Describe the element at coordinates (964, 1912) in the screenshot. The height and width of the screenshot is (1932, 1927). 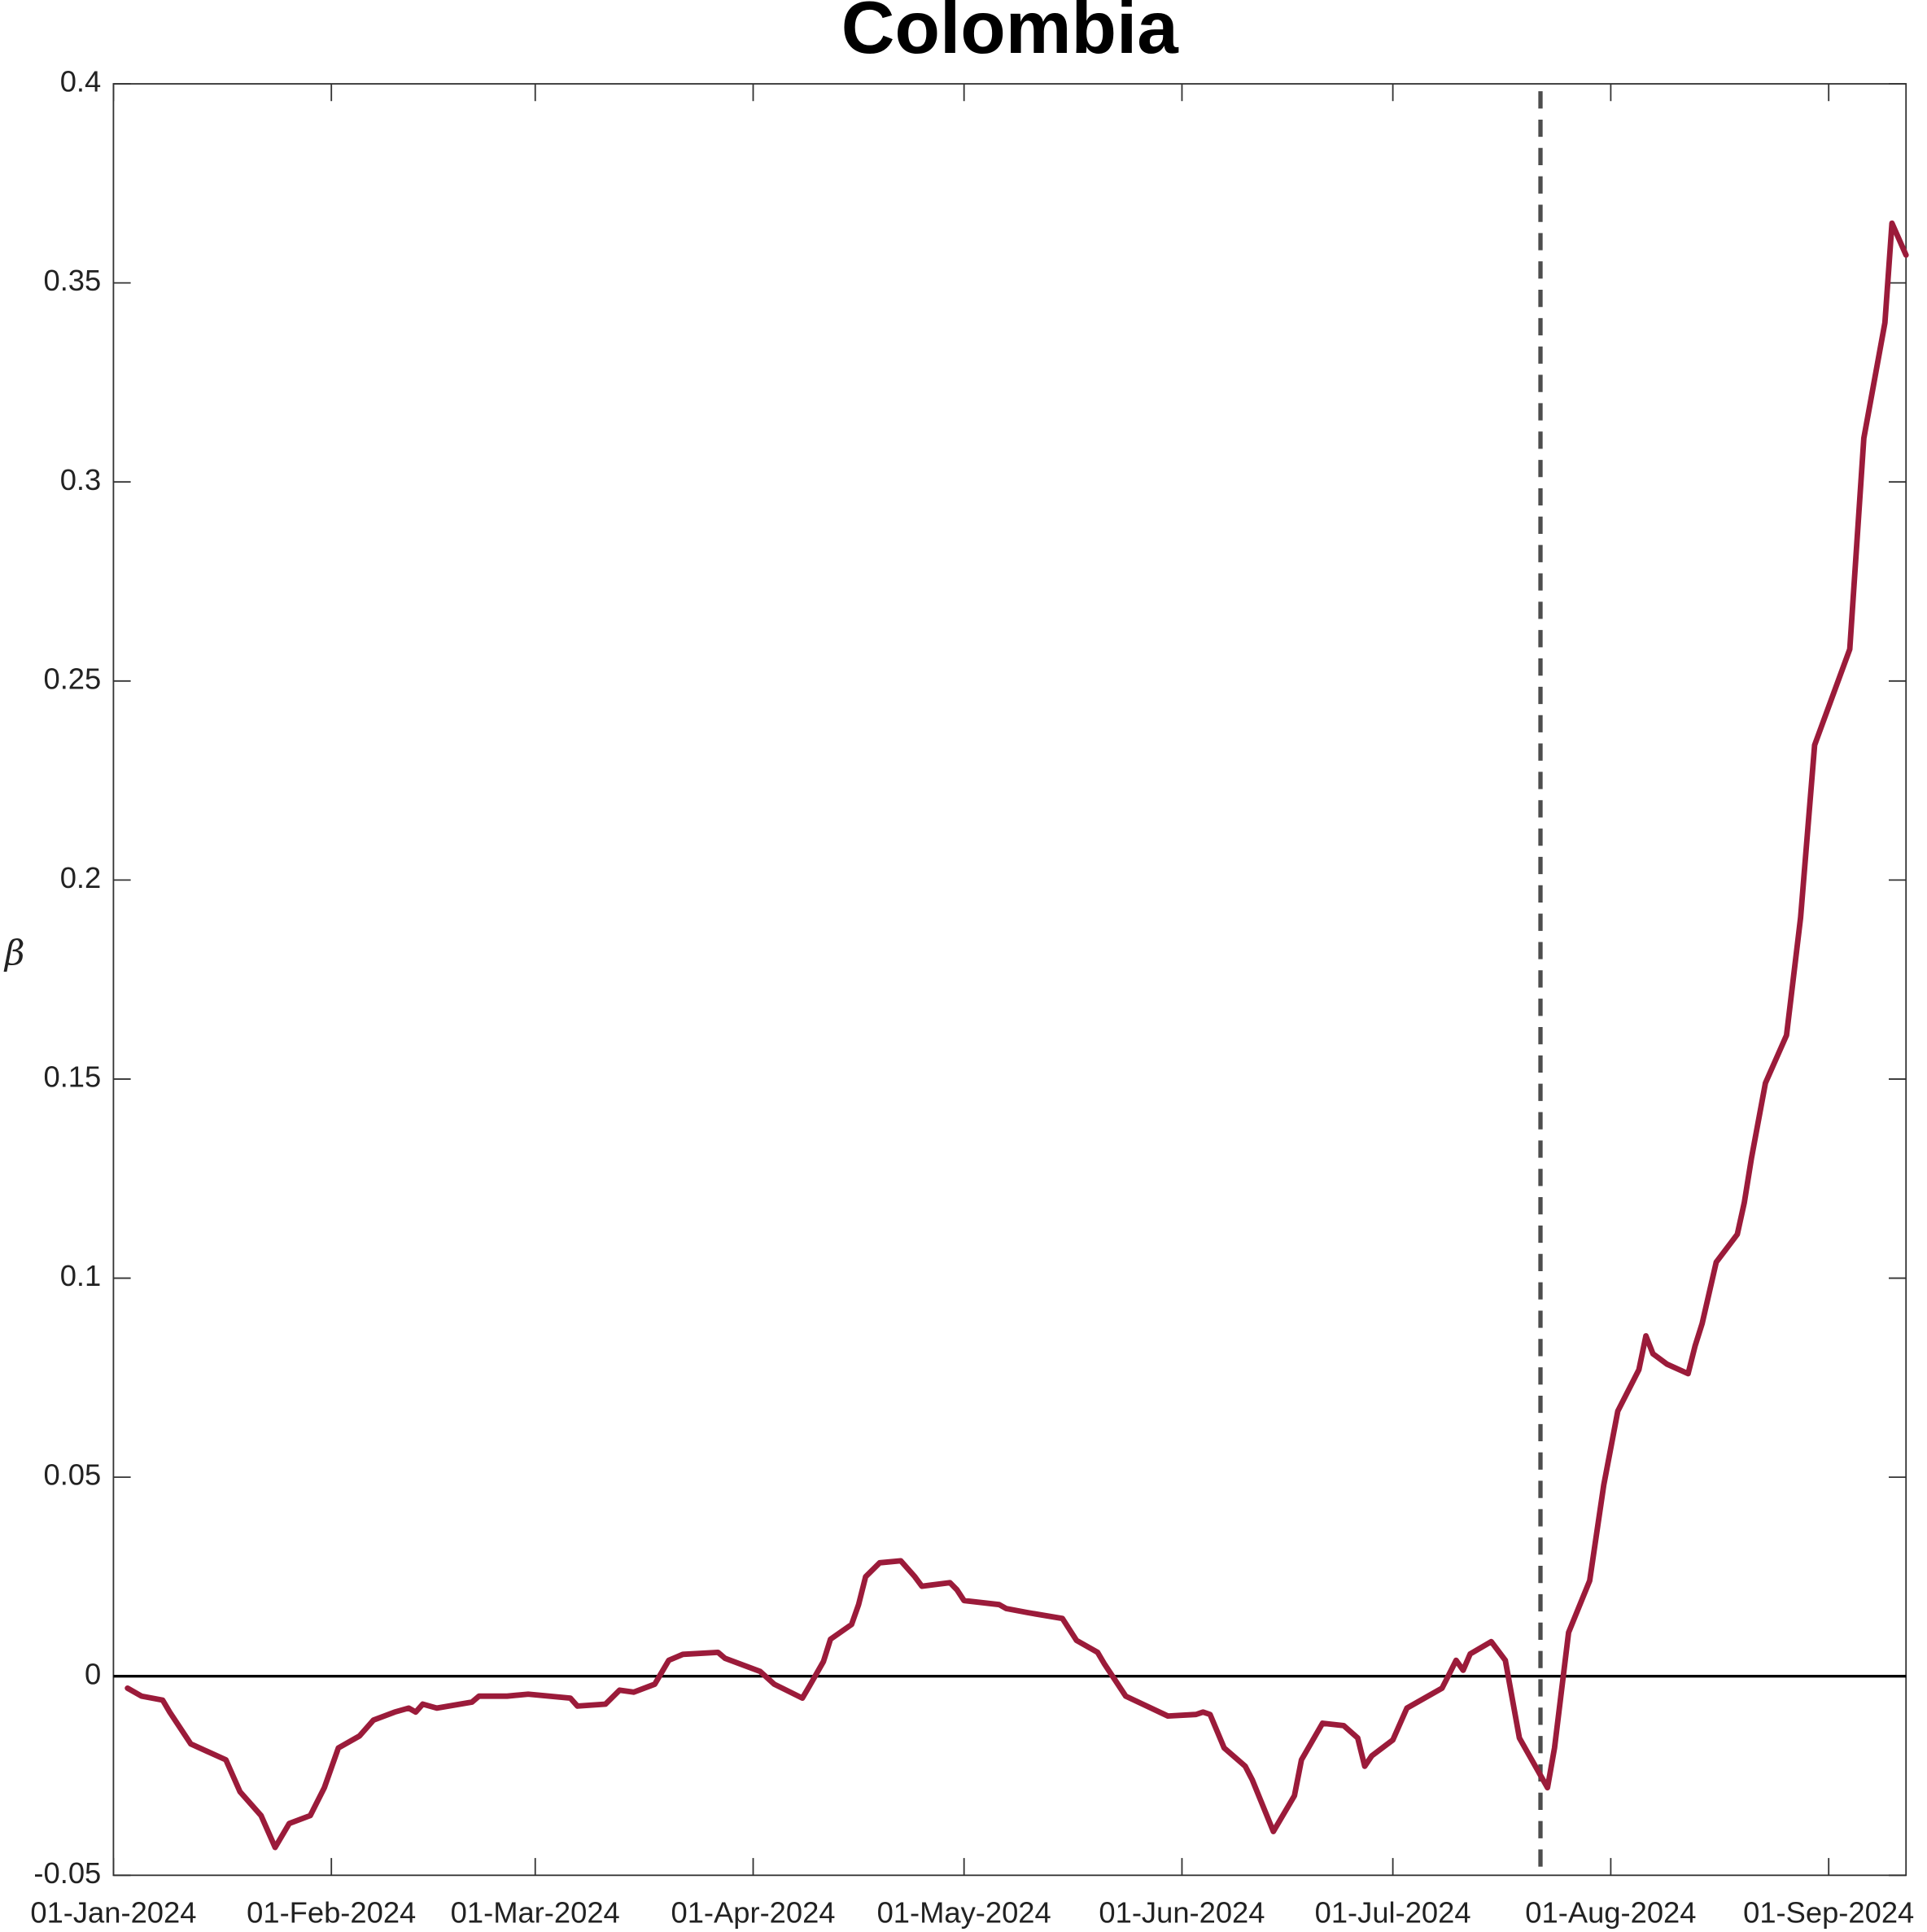
I see `x-tick-label: 01-May-2024` at that location.